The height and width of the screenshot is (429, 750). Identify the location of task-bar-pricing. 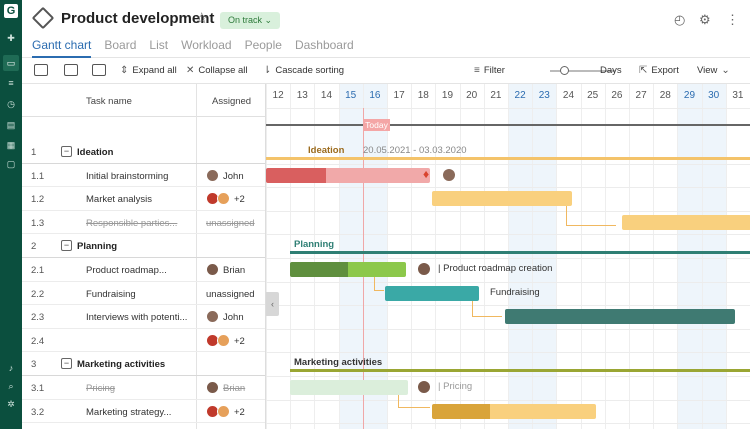
(349, 387).